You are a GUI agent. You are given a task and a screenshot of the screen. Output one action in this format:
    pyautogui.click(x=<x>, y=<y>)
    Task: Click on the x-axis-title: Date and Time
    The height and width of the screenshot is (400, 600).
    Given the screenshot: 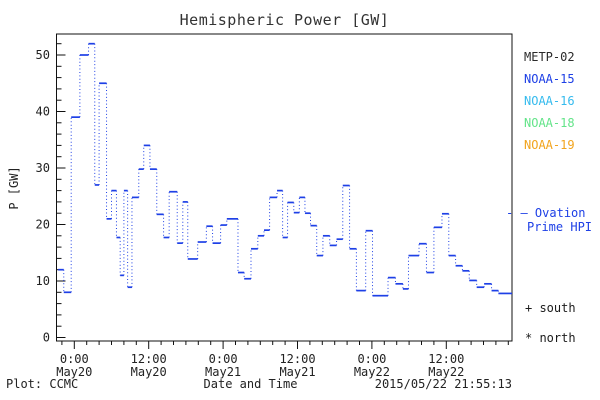 What is the action you would take?
    pyautogui.click(x=250, y=384)
    